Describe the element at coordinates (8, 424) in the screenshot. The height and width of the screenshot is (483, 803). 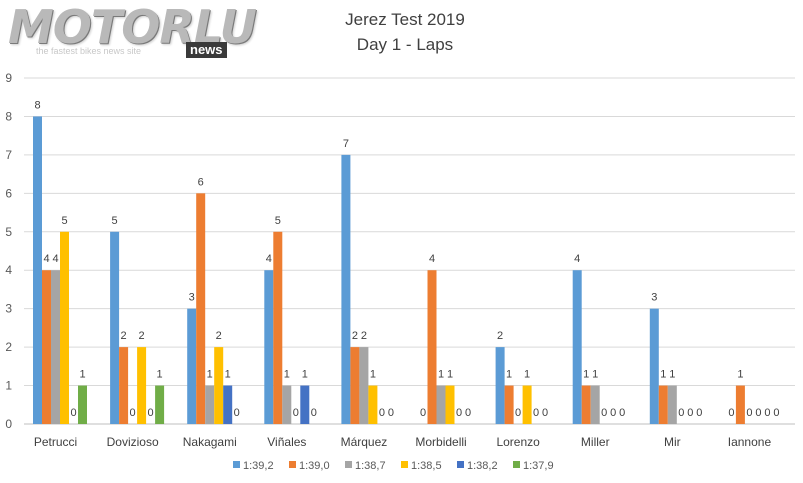
I see `y-tick-label: 0` at that location.